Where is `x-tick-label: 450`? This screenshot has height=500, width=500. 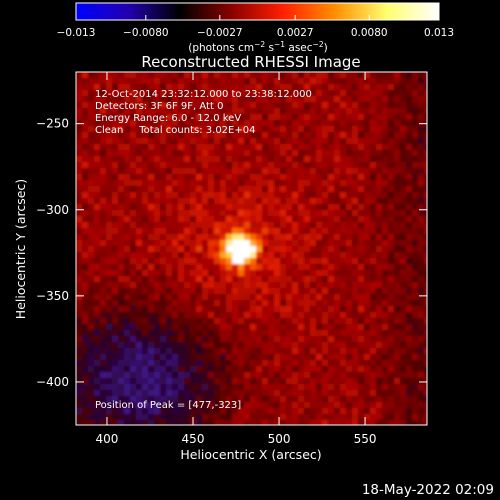
x-tick-label: 450 is located at coordinates (193, 439).